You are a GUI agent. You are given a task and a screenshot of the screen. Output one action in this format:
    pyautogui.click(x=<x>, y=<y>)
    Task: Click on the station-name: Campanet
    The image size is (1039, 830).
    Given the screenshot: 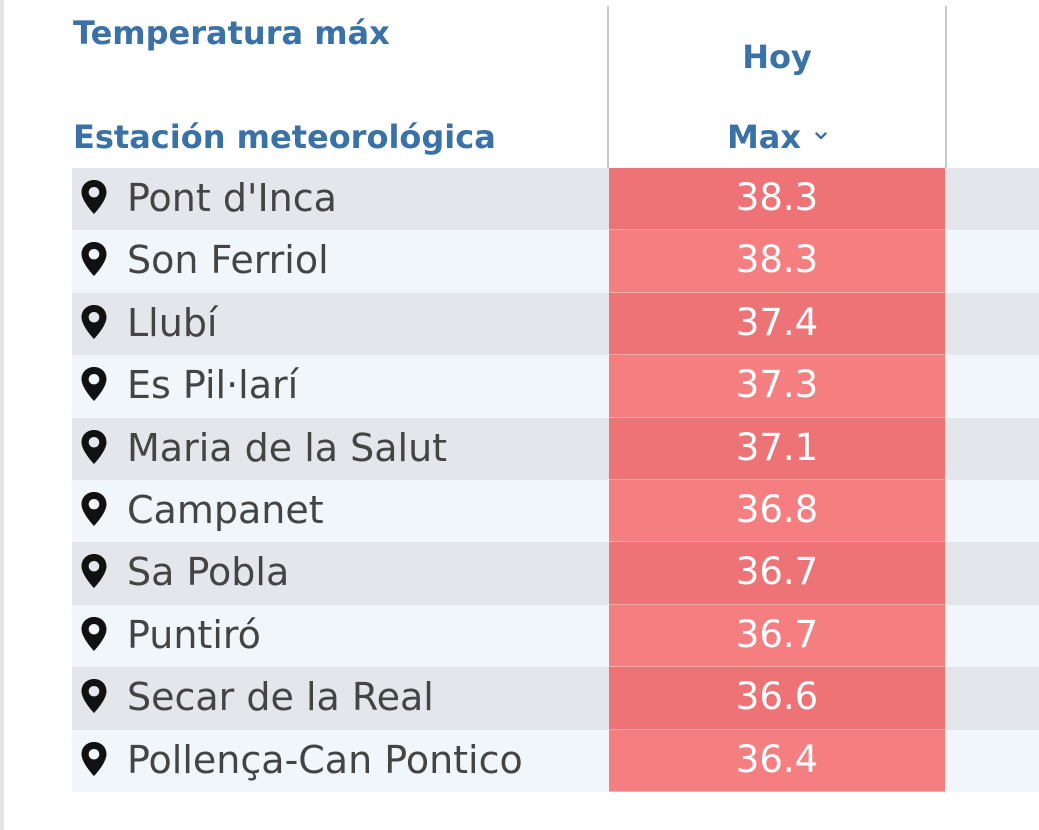 What is the action you would take?
    pyautogui.click(x=225, y=509)
    